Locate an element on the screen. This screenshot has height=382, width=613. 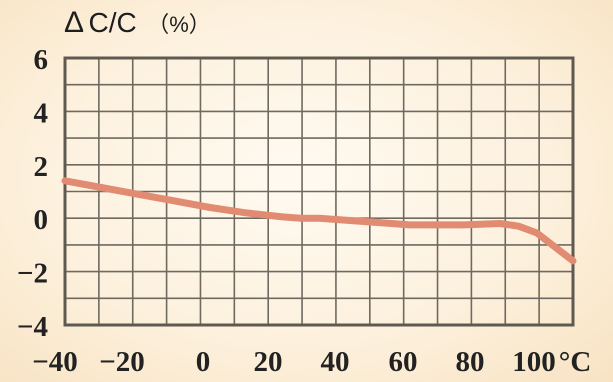
x-tick-label: 0 is located at coordinates (203, 362).